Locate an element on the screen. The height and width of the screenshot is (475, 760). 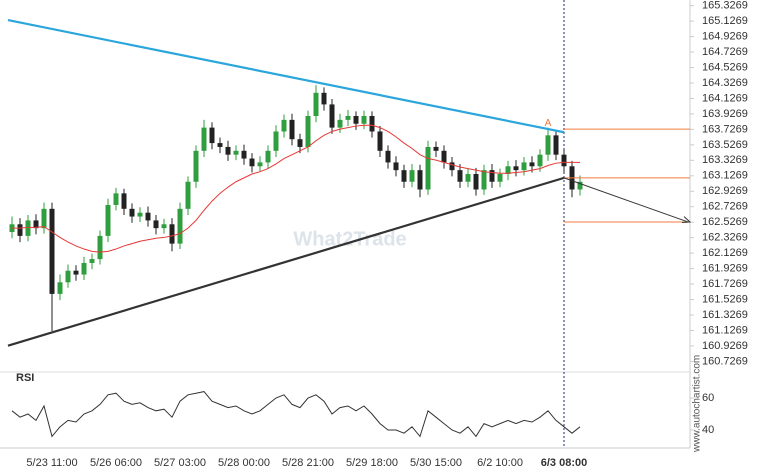
x-tick-label: 5/29 18:00 is located at coordinates (372, 463).